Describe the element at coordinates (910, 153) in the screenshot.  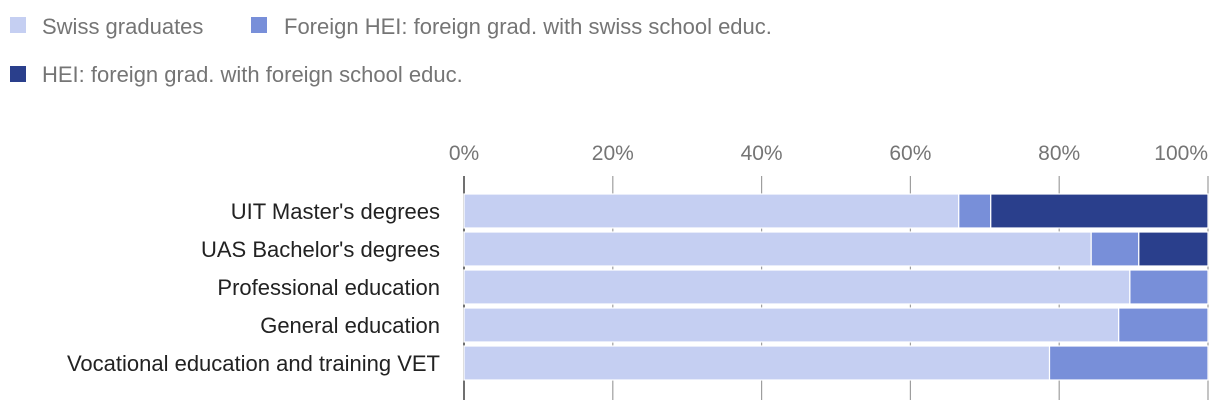
I see `x-tick-label-4: 60%` at that location.